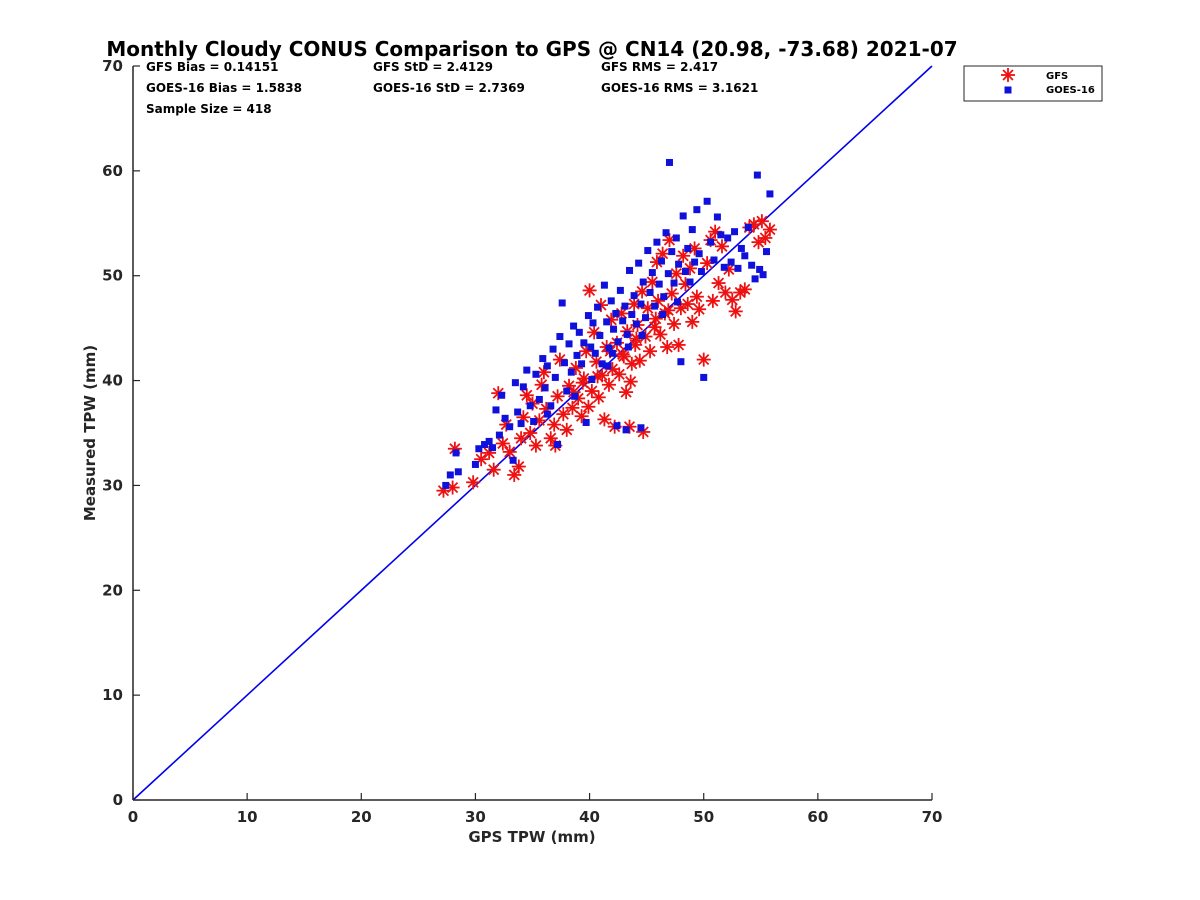 The height and width of the screenshot is (900, 1200). Describe the element at coordinates (361, 817) in the screenshot. I see `x-tick-label: 20` at that location.